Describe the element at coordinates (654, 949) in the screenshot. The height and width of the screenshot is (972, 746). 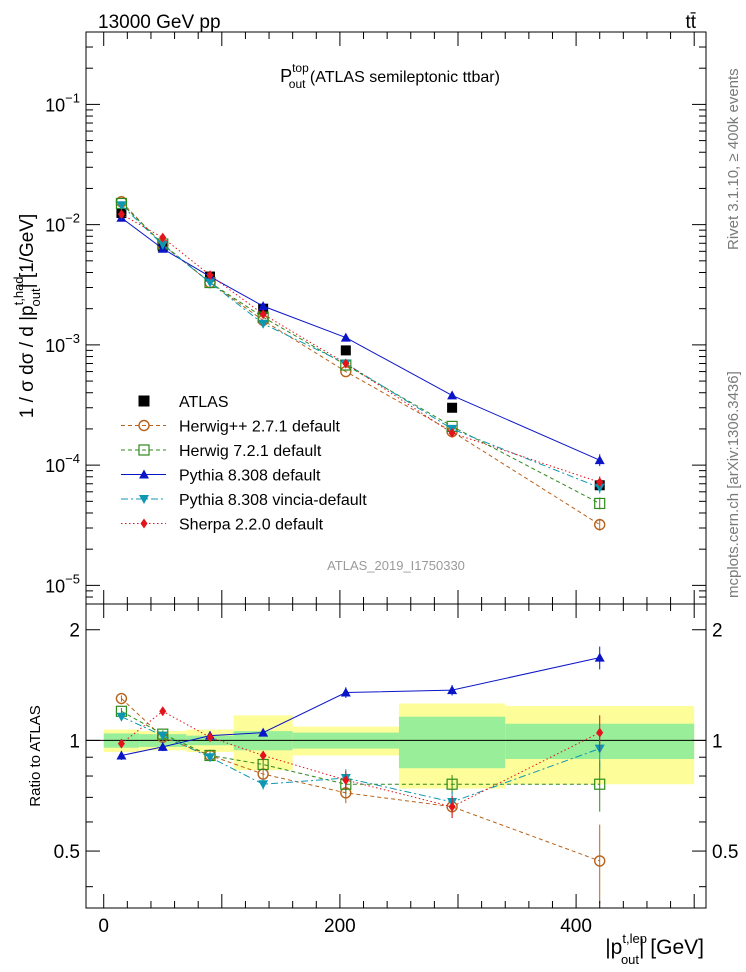
I see `x-axis-label: |pt,lep out| [GeV]` at that location.